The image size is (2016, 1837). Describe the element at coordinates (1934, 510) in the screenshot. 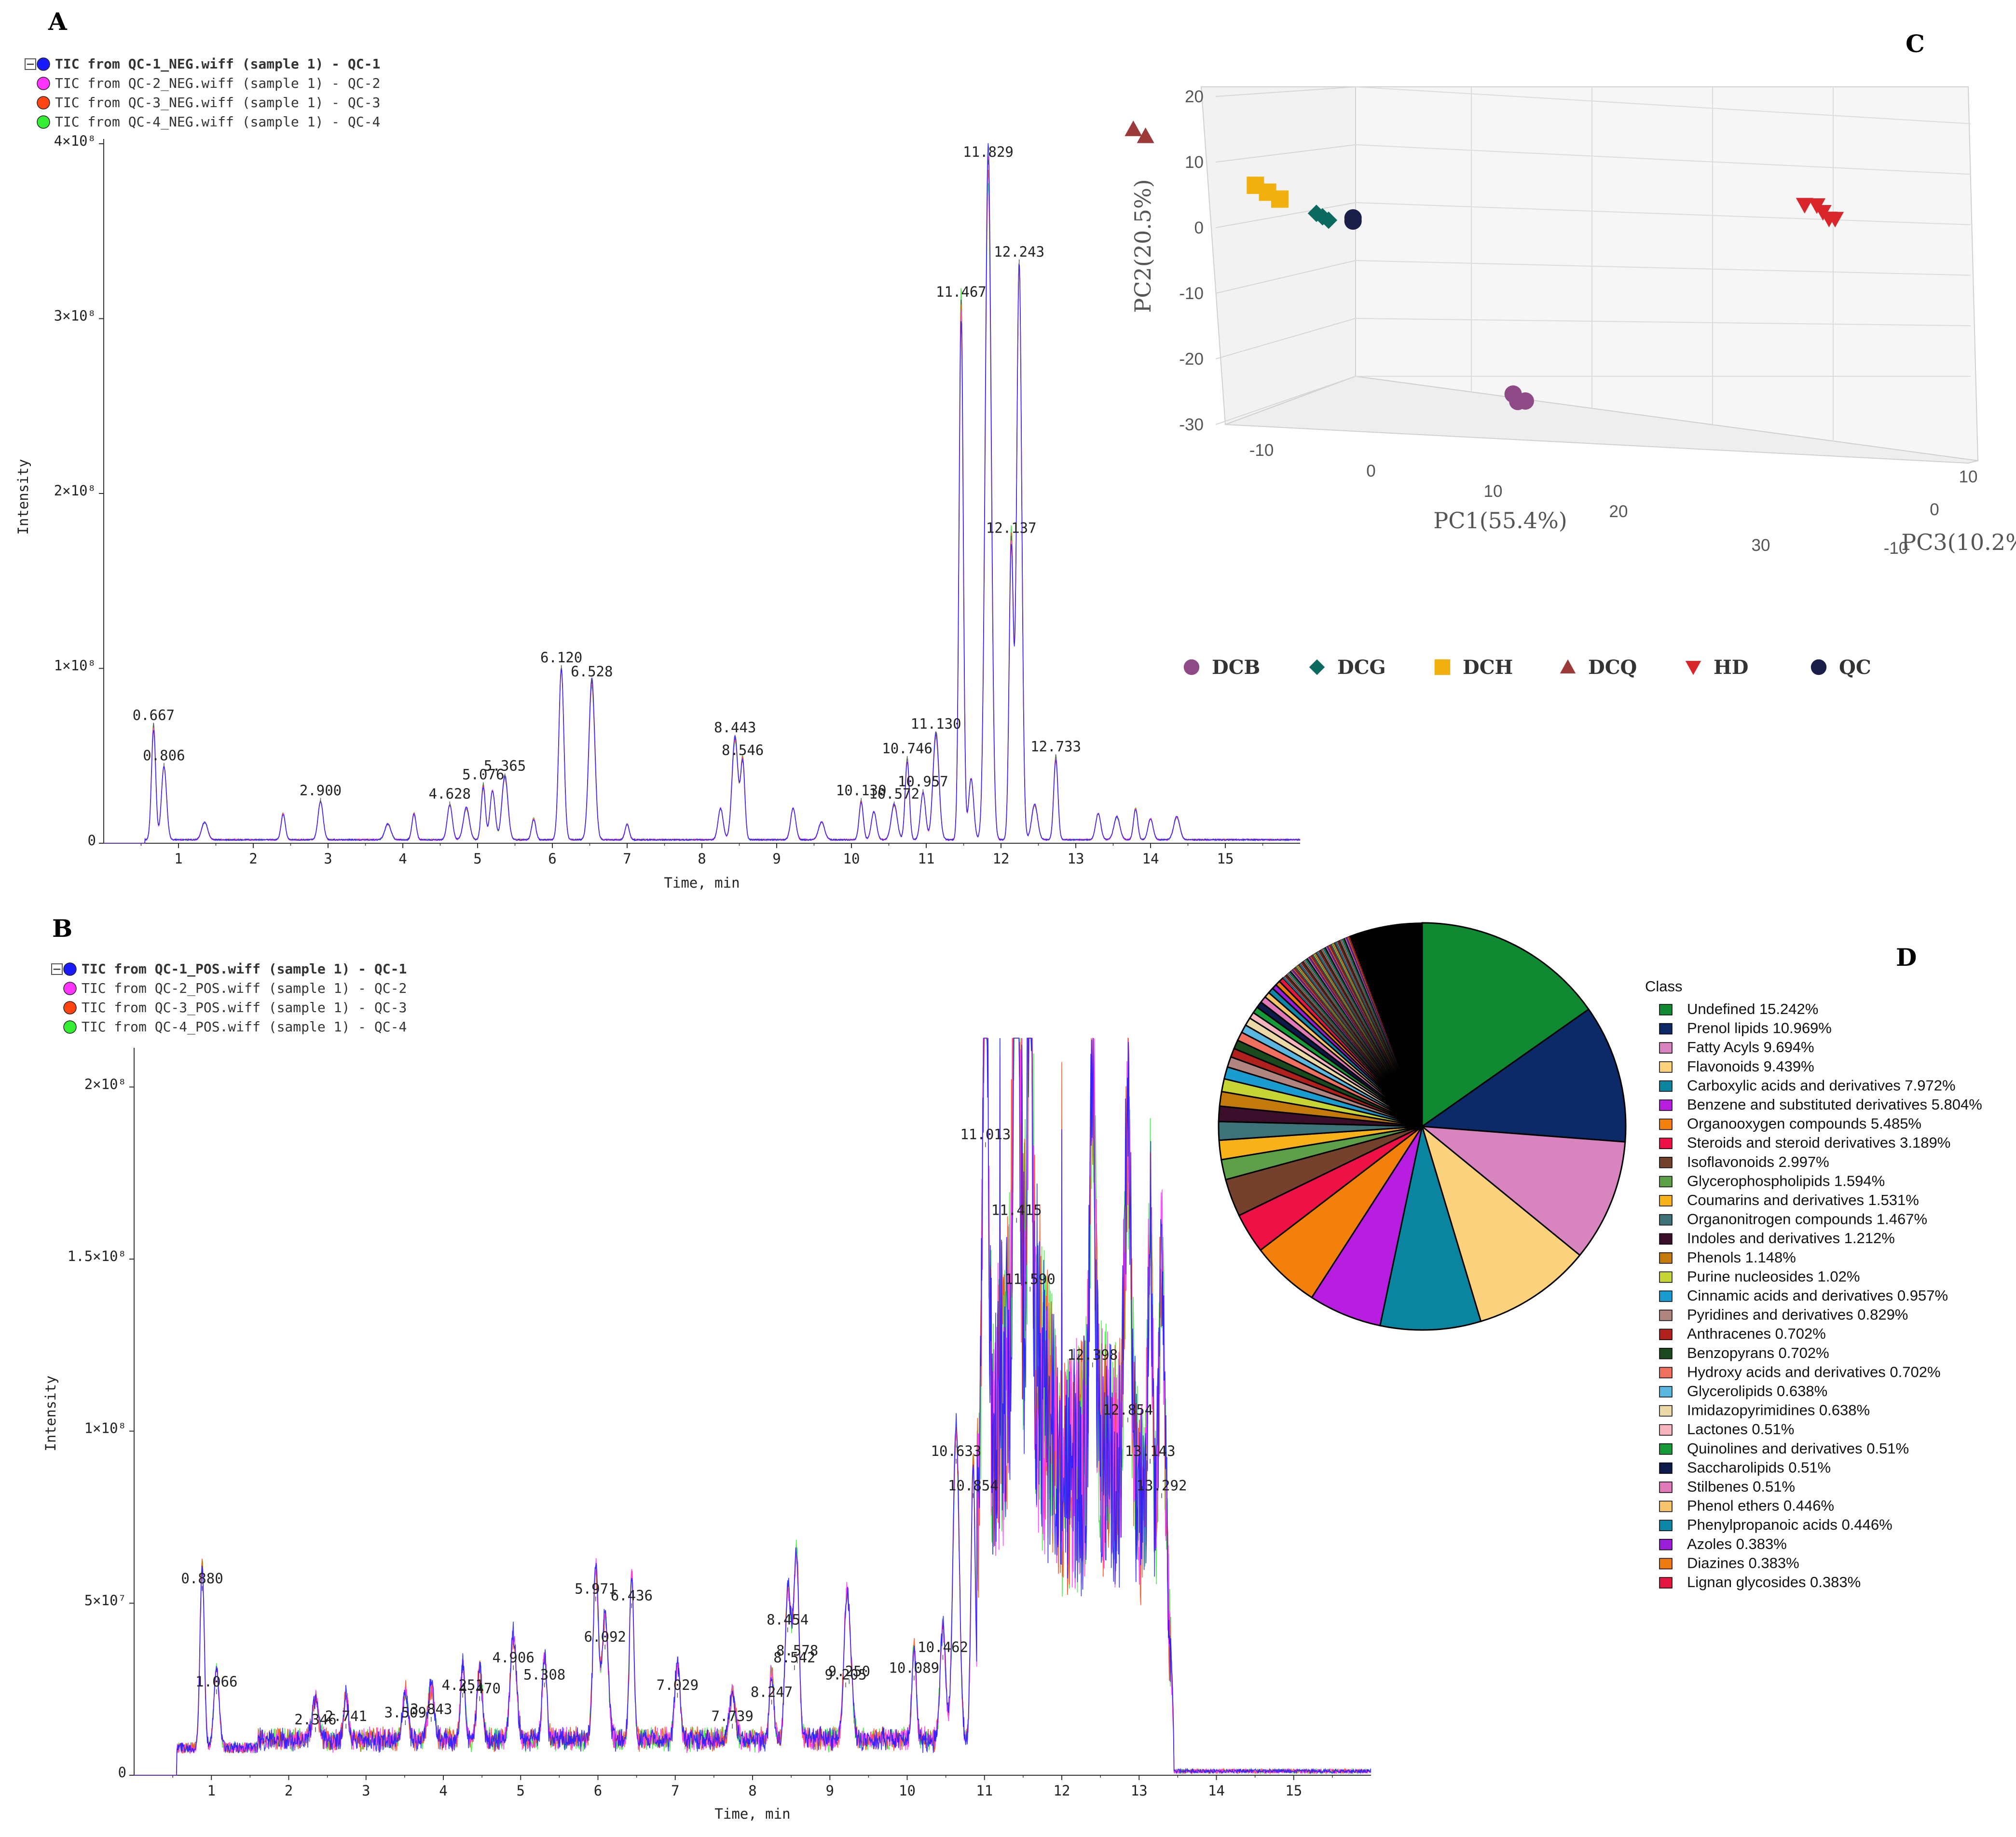

I see `pca-z-tick-label: 0` at that location.